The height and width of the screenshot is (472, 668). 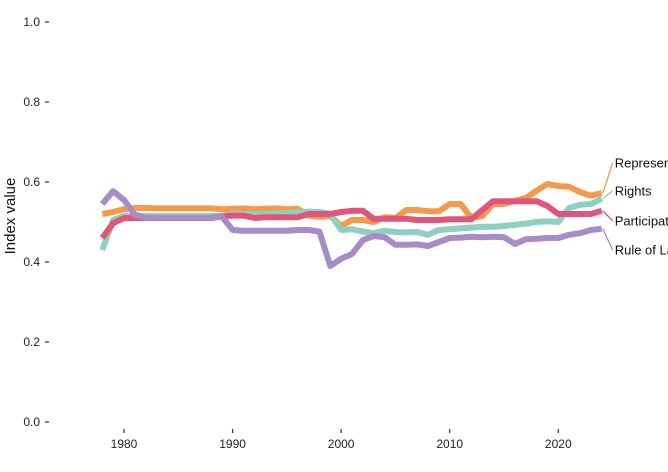 I want to click on x-axis: 1980 1990 2000 2010 2020, so click(x=341, y=440).